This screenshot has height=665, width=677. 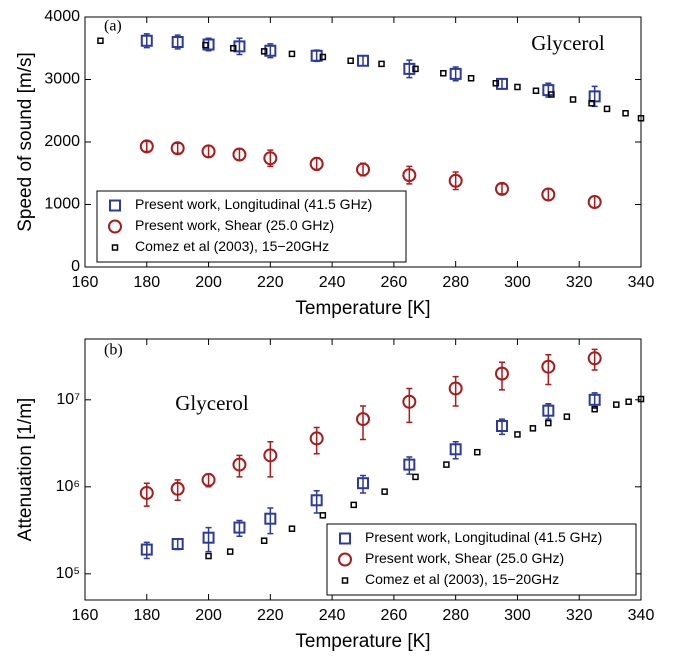 What do you see at coordinates (68, 486) in the screenshot?
I see `y-tick-label: 10⁶` at bounding box center [68, 486].